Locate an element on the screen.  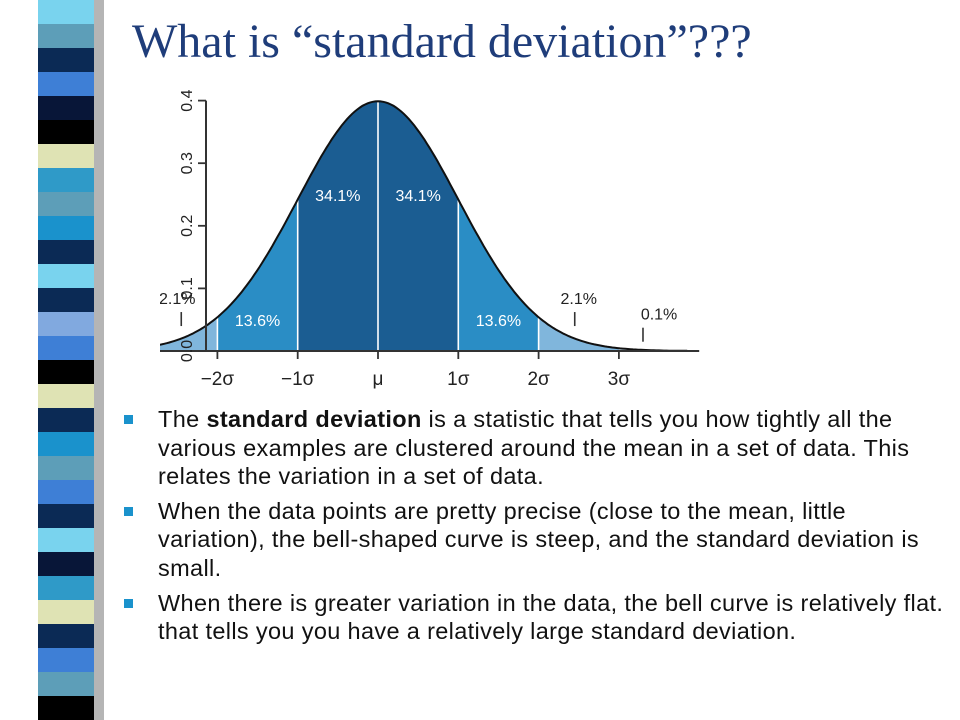
y-tick-label: 0.0 is located at coordinates (187, 351).